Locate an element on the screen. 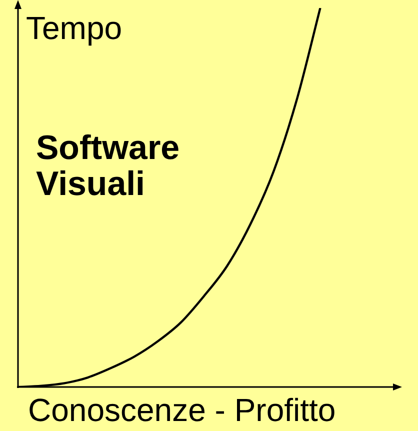  x-axis-title: Conoscenze - Profitto is located at coordinates (182, 410).